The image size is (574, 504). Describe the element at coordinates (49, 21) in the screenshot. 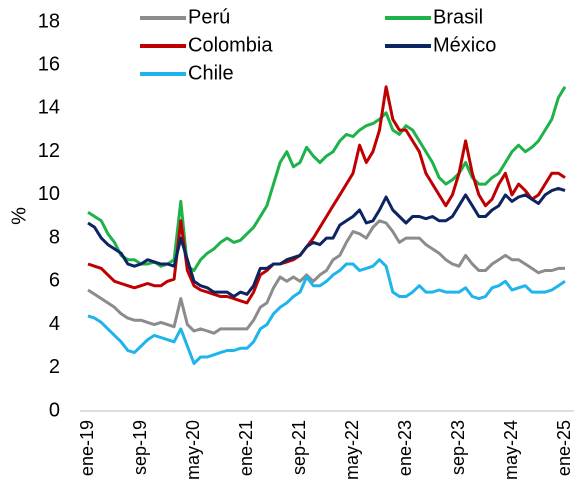

I see `y-tick-label: 18` at that location.